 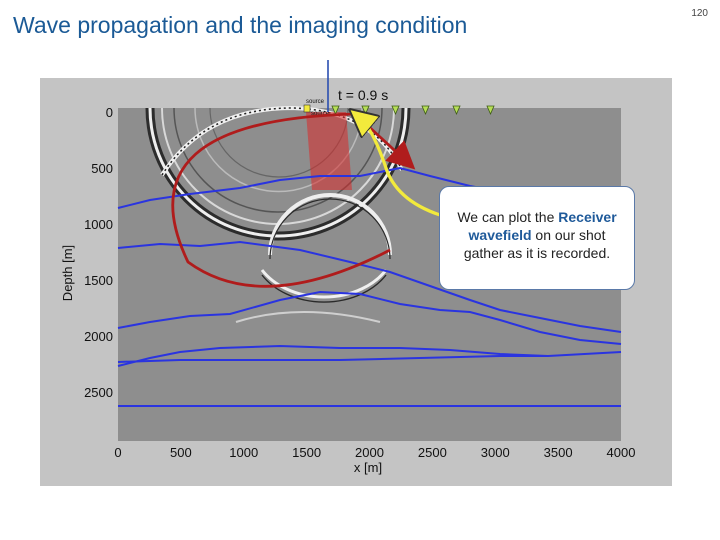 I want to click on page-number: 120, so click(x=699, y=13).